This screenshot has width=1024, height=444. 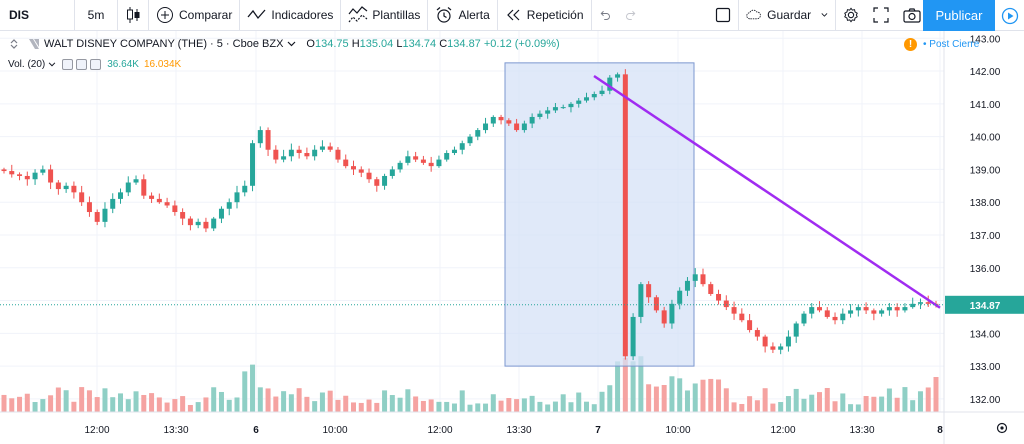 What do you see at coordinates (605, 15) in the screenshot?
I see `undo-button` at bounding box center [605, 15].